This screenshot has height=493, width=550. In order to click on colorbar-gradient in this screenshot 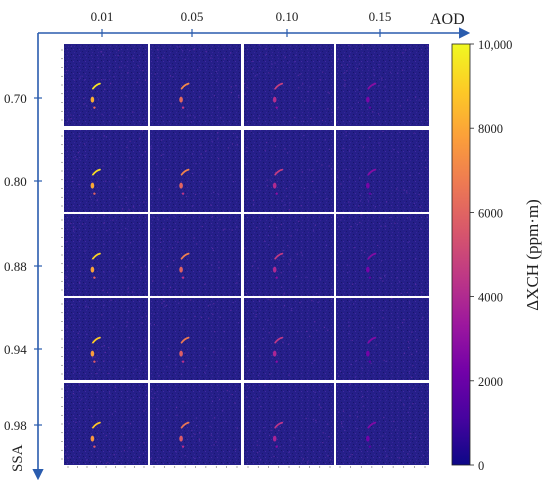, I will do `click(461, 254)`.